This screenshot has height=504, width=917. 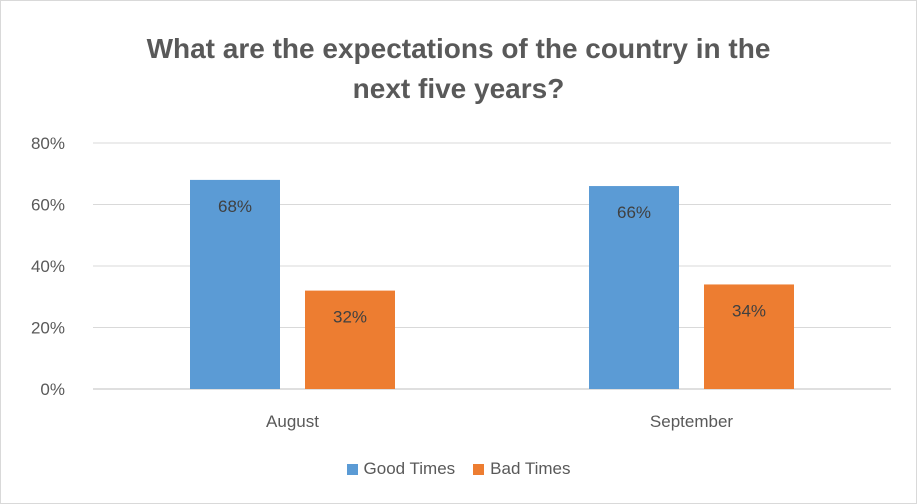 What do you see at coordinates (52, 389) in the screenshot?
I see `y-tick-label: 0%` at bounding box center [52, 389].